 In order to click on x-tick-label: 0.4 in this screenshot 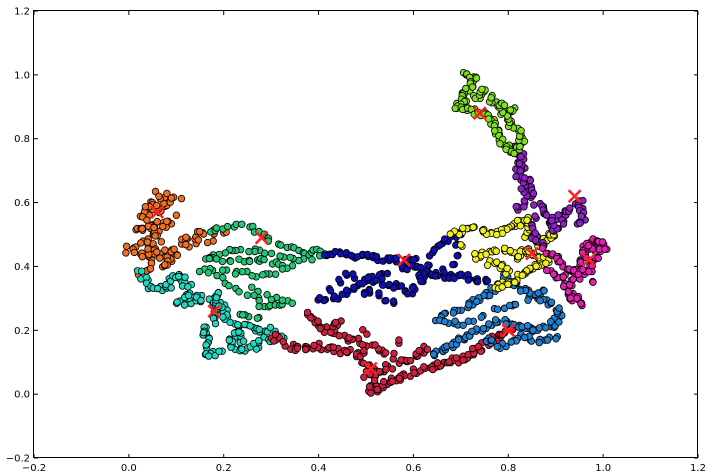, I will do `click(319, 468)`.